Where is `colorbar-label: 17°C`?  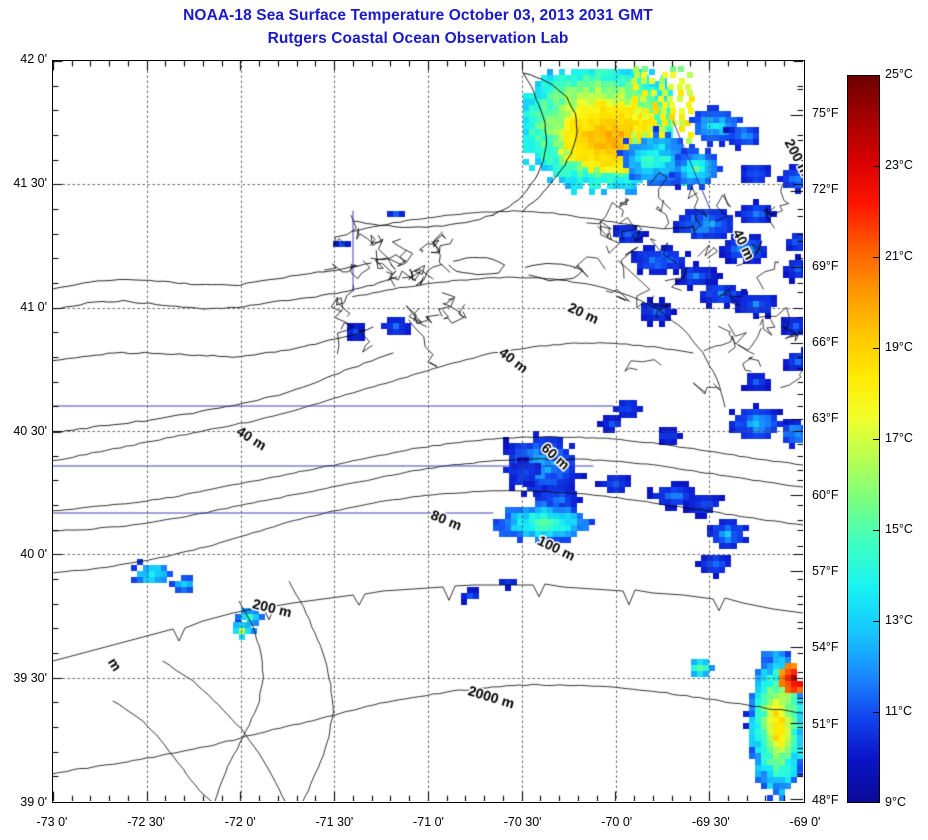 colorbar-label: 17°C is located at coordinates (899, 438).